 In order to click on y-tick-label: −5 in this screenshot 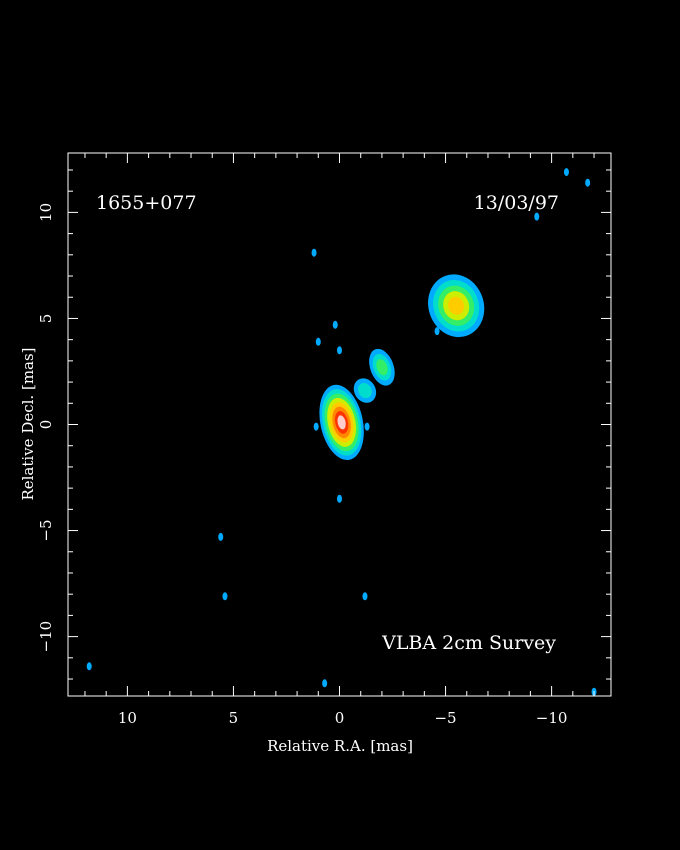, I will do `click(46, 530)`.